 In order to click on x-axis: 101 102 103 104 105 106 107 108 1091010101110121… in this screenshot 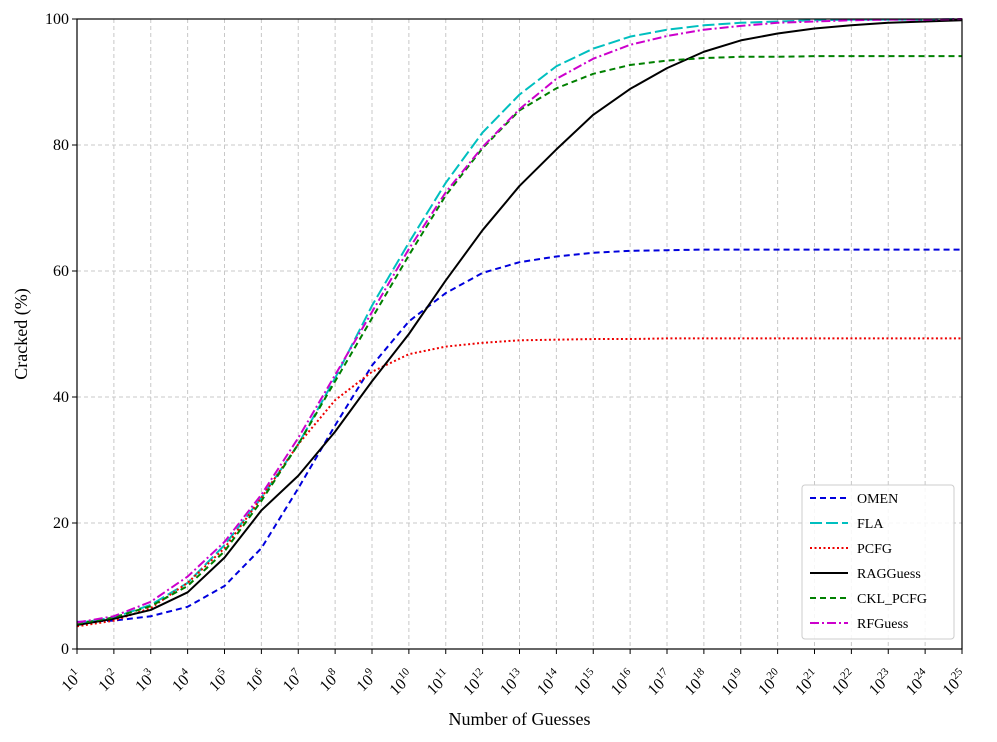, I will do `click(514, 674)`.